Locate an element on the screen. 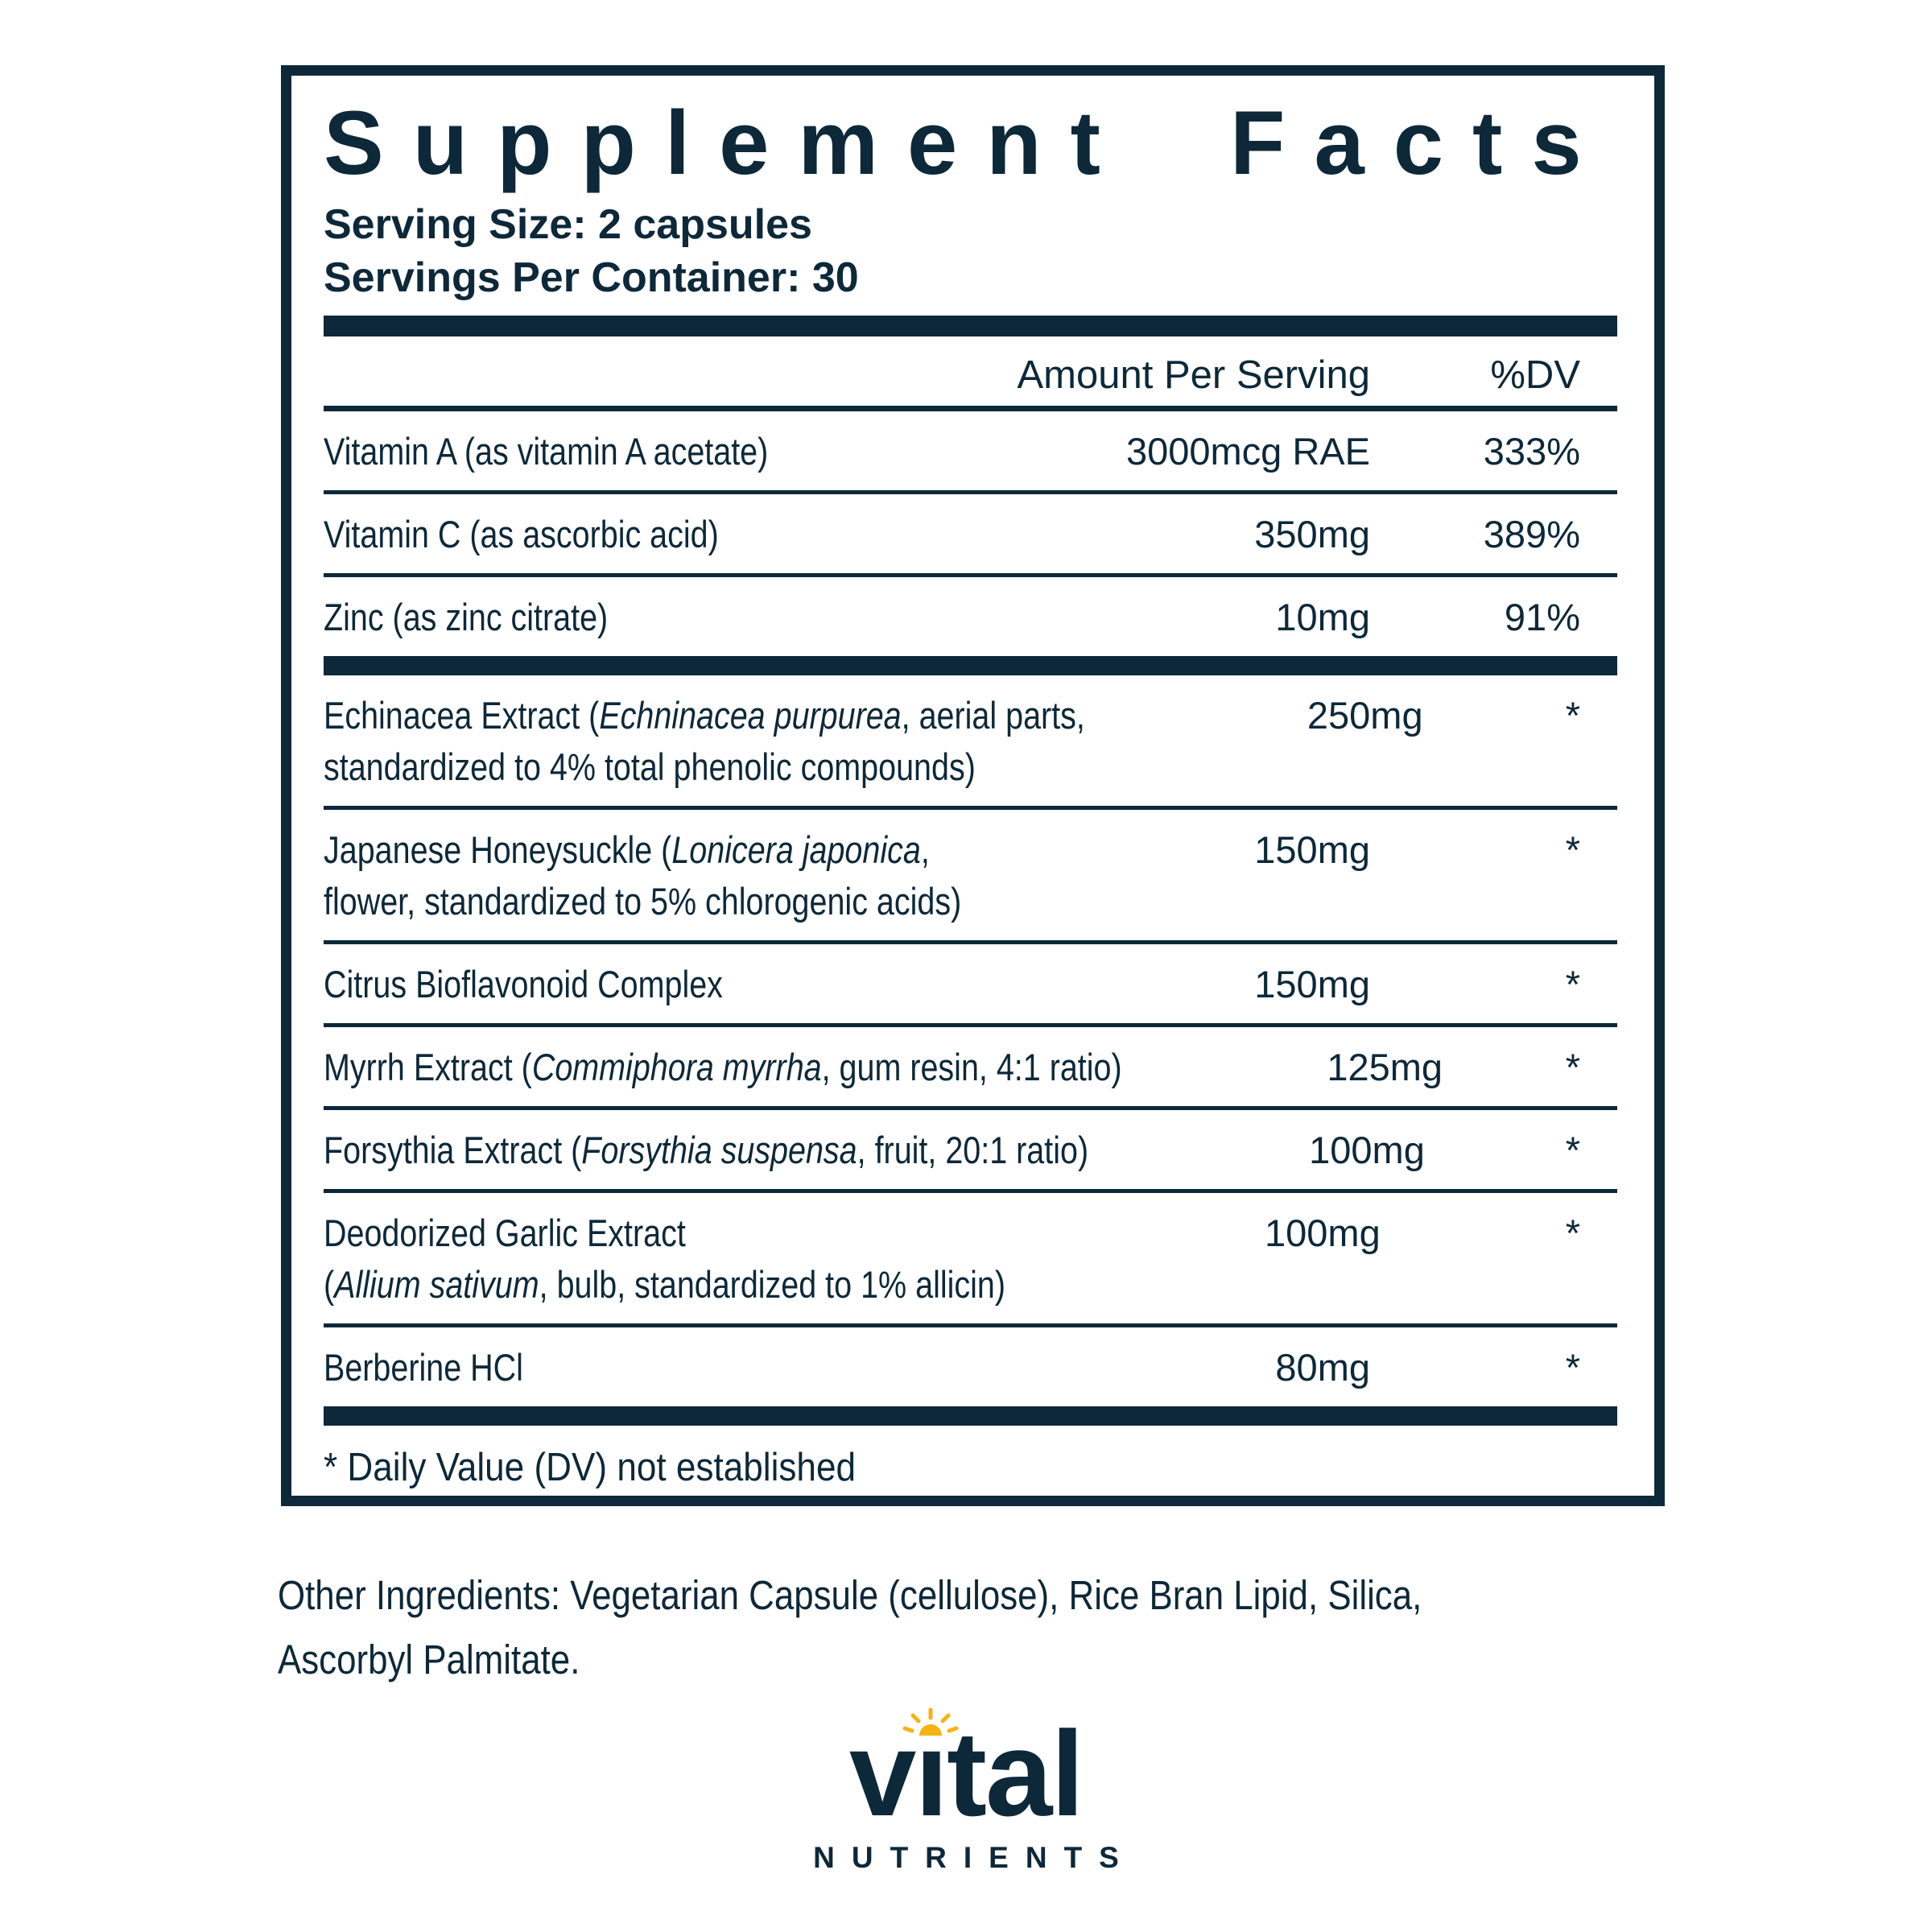 The height and width of the screenshot is (1932, 1932). ingredient-name-text: Echinacea Extract ( is located at coordinates (462, 715).